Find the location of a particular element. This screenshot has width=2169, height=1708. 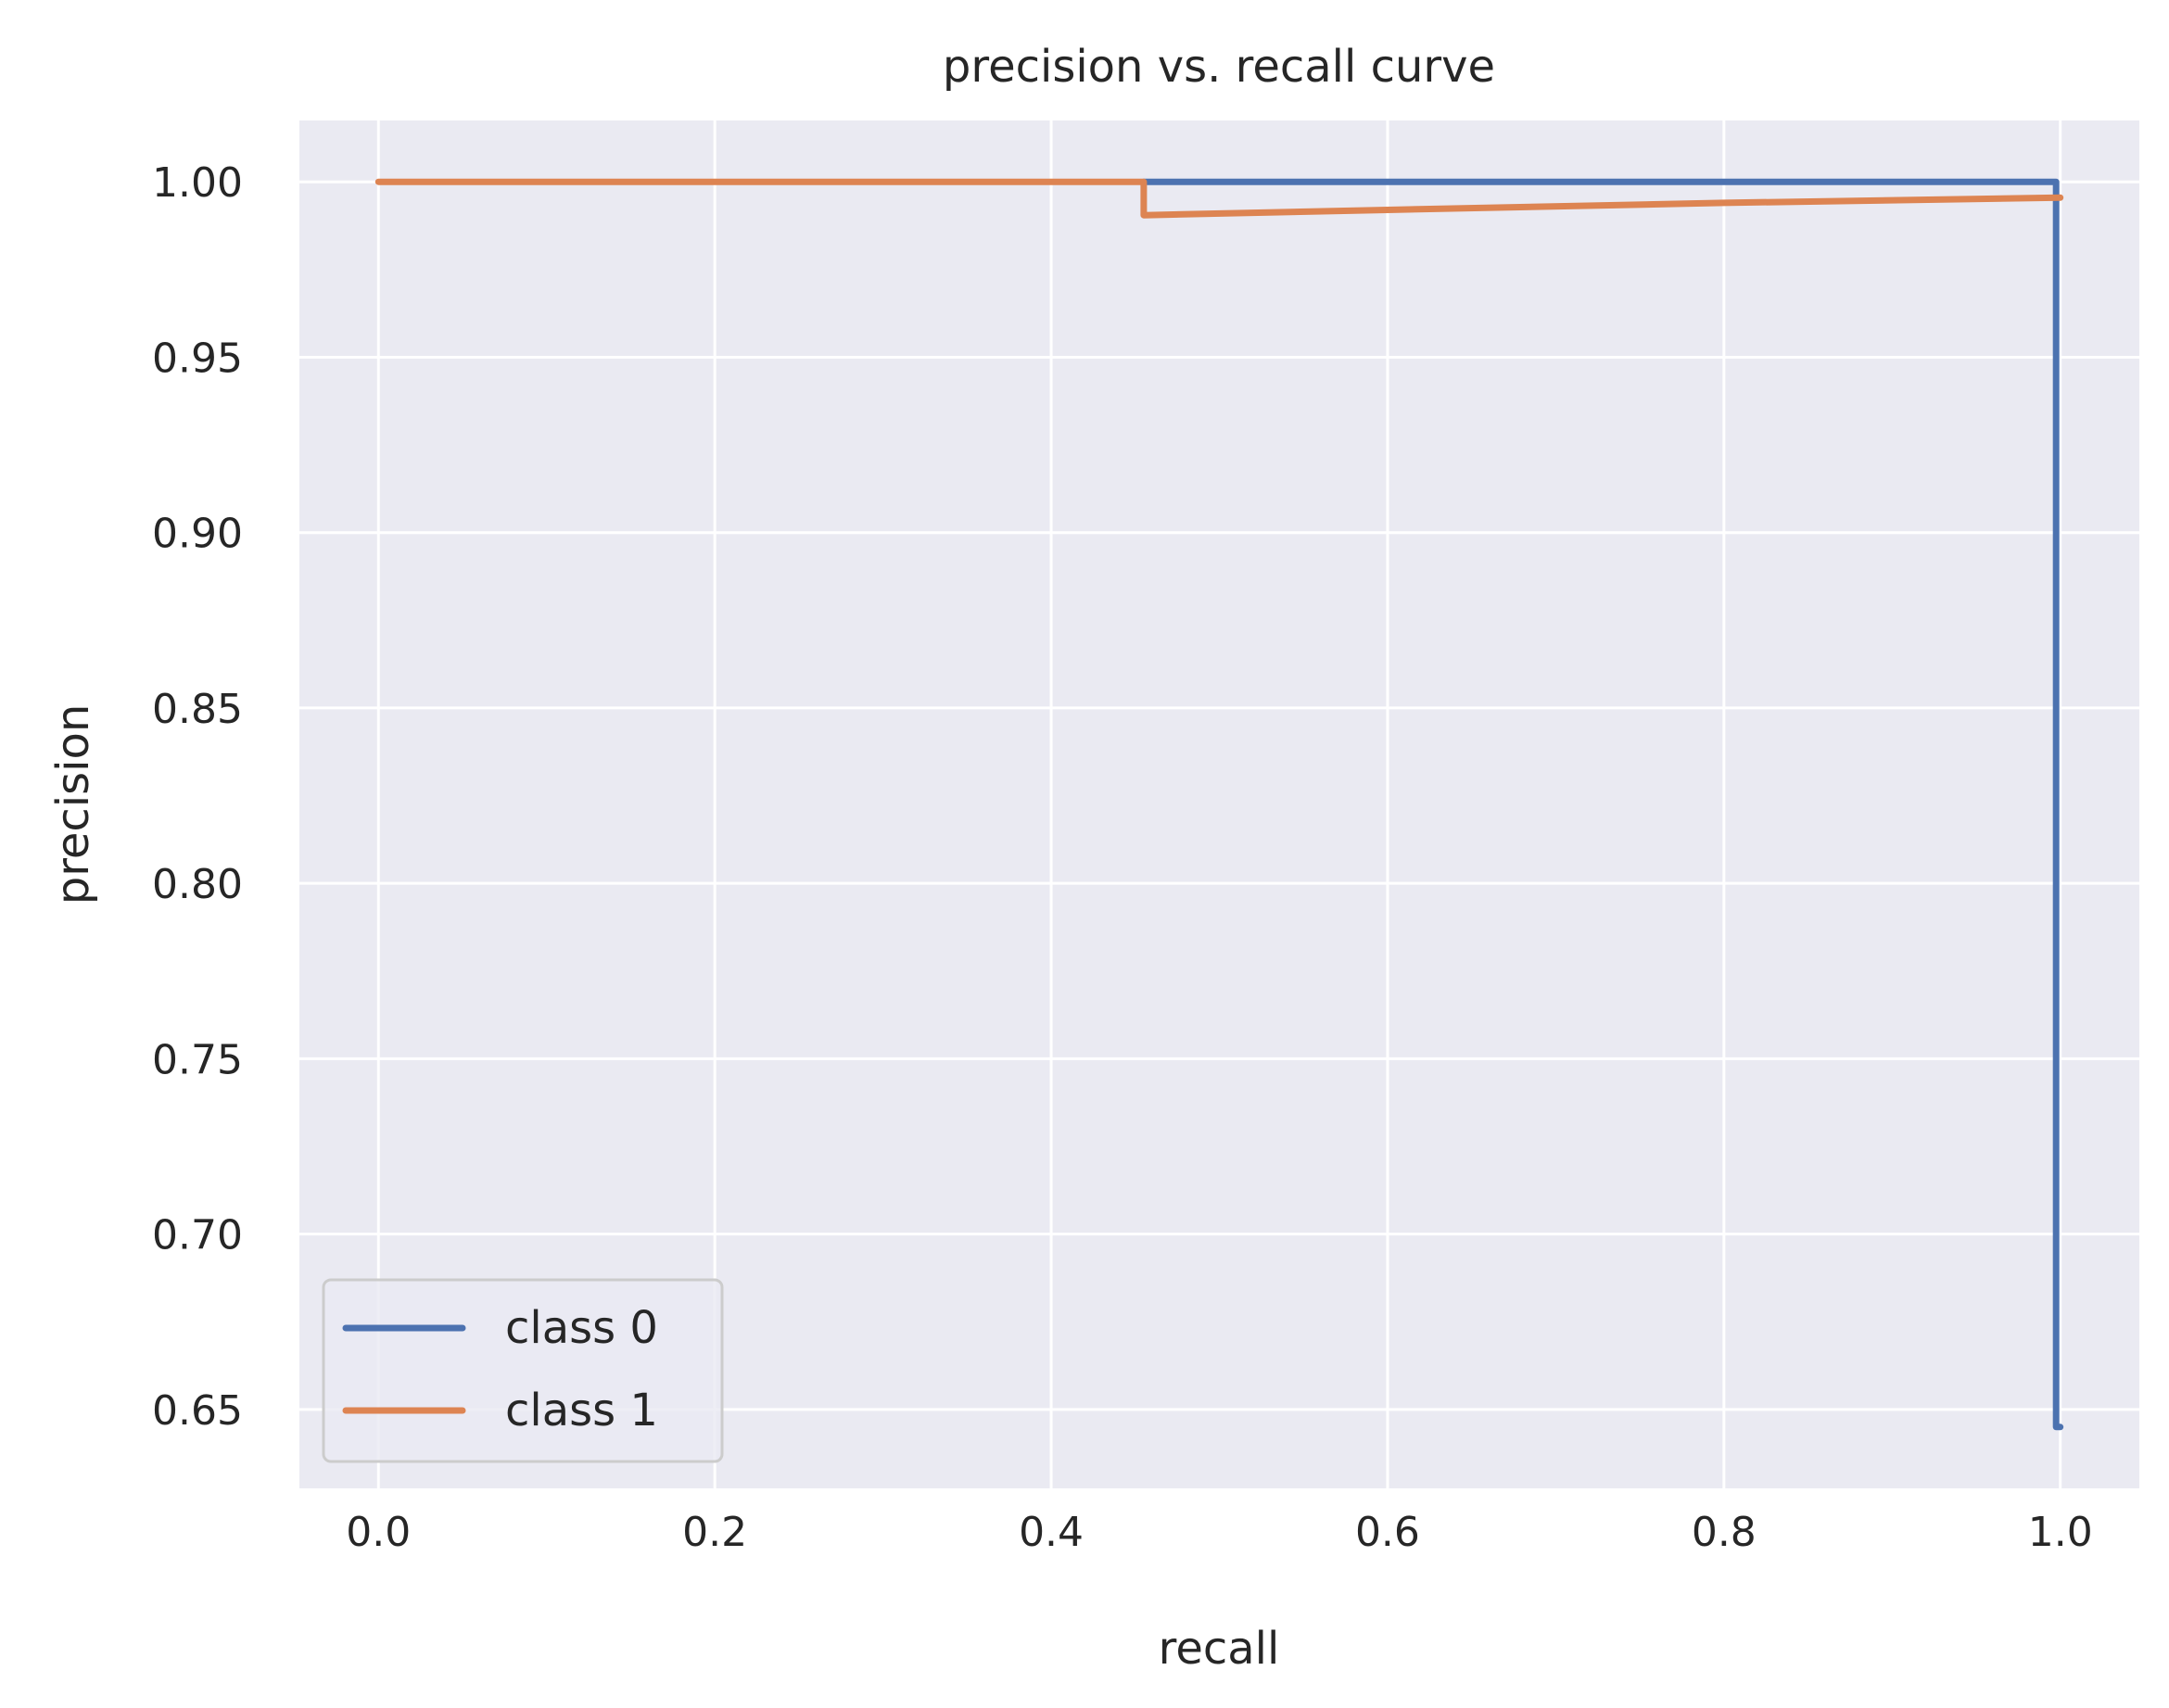

y-tick-label: 0.80 is located at coordinates (197, 885).